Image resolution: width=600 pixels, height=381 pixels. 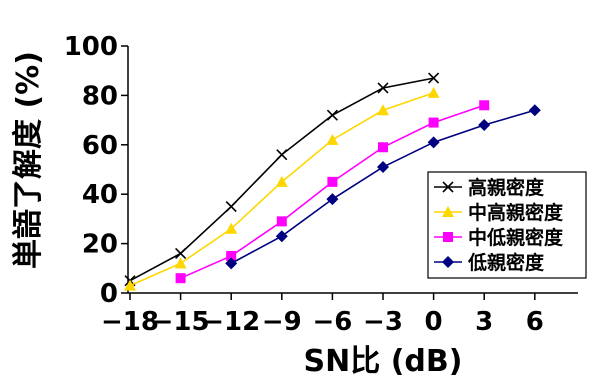 I want to click on x-tick-label: −18, so click(x=130, y=322).